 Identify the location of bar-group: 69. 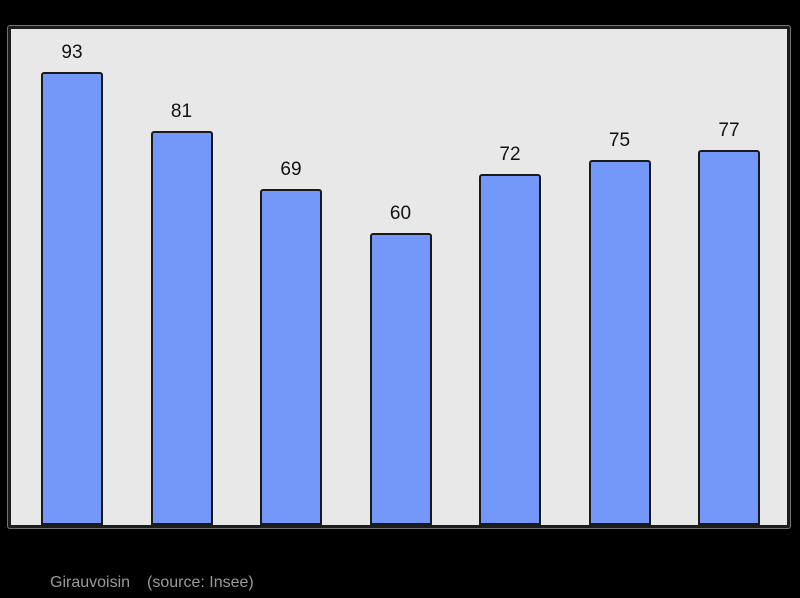
(291, 277).